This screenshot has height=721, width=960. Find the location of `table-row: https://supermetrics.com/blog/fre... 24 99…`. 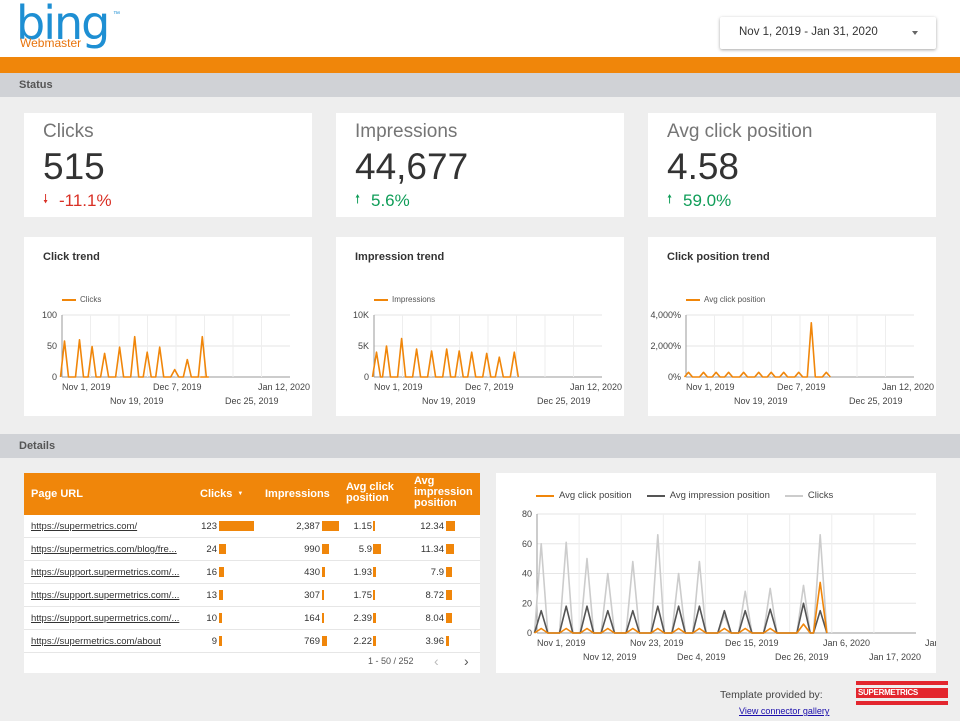

table-row: https://supermetrics.com/blog/fre... 24 99… is located at coordinates (252, 549).